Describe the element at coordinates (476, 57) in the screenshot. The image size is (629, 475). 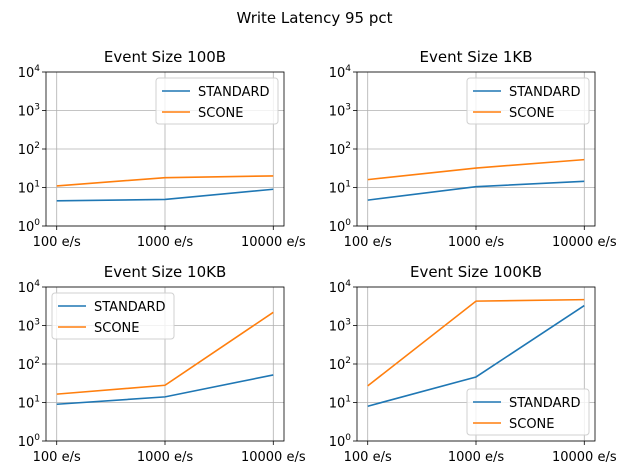
I see `subplot-title: Event Size 1KB` at that location.